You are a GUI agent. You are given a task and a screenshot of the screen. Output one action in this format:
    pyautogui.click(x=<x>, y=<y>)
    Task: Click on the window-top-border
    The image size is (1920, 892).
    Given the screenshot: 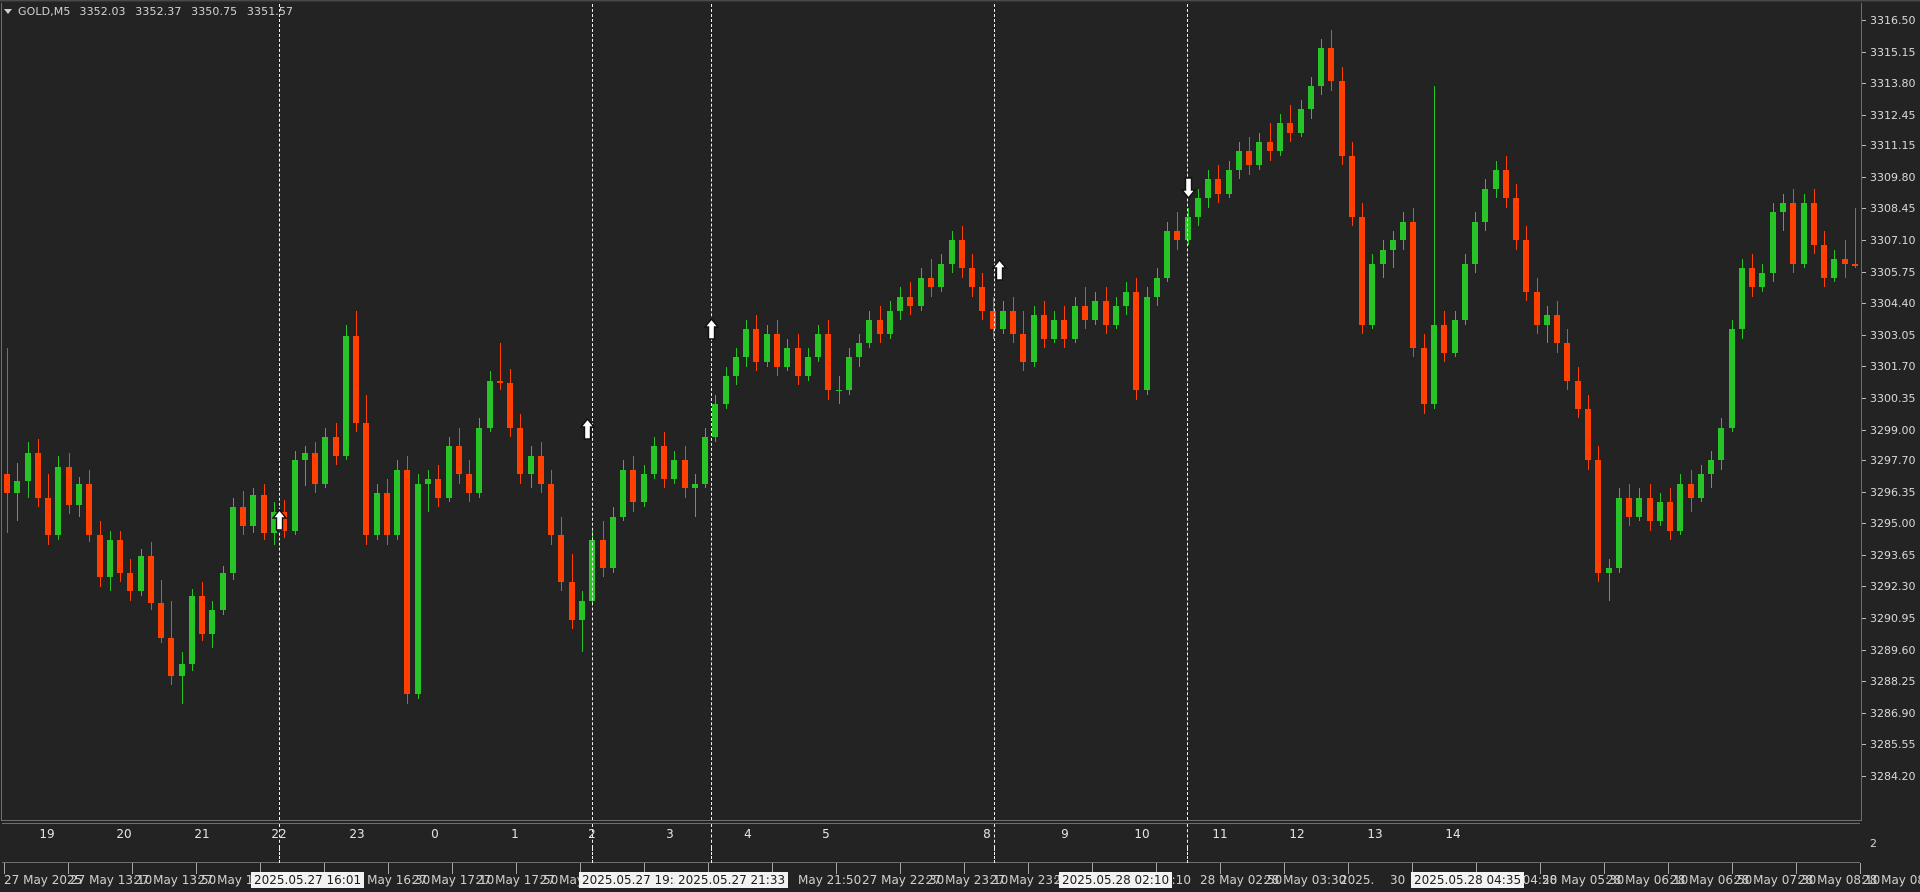 What is the action you would take?
    pyautogui.click(x=960, y=1)
    